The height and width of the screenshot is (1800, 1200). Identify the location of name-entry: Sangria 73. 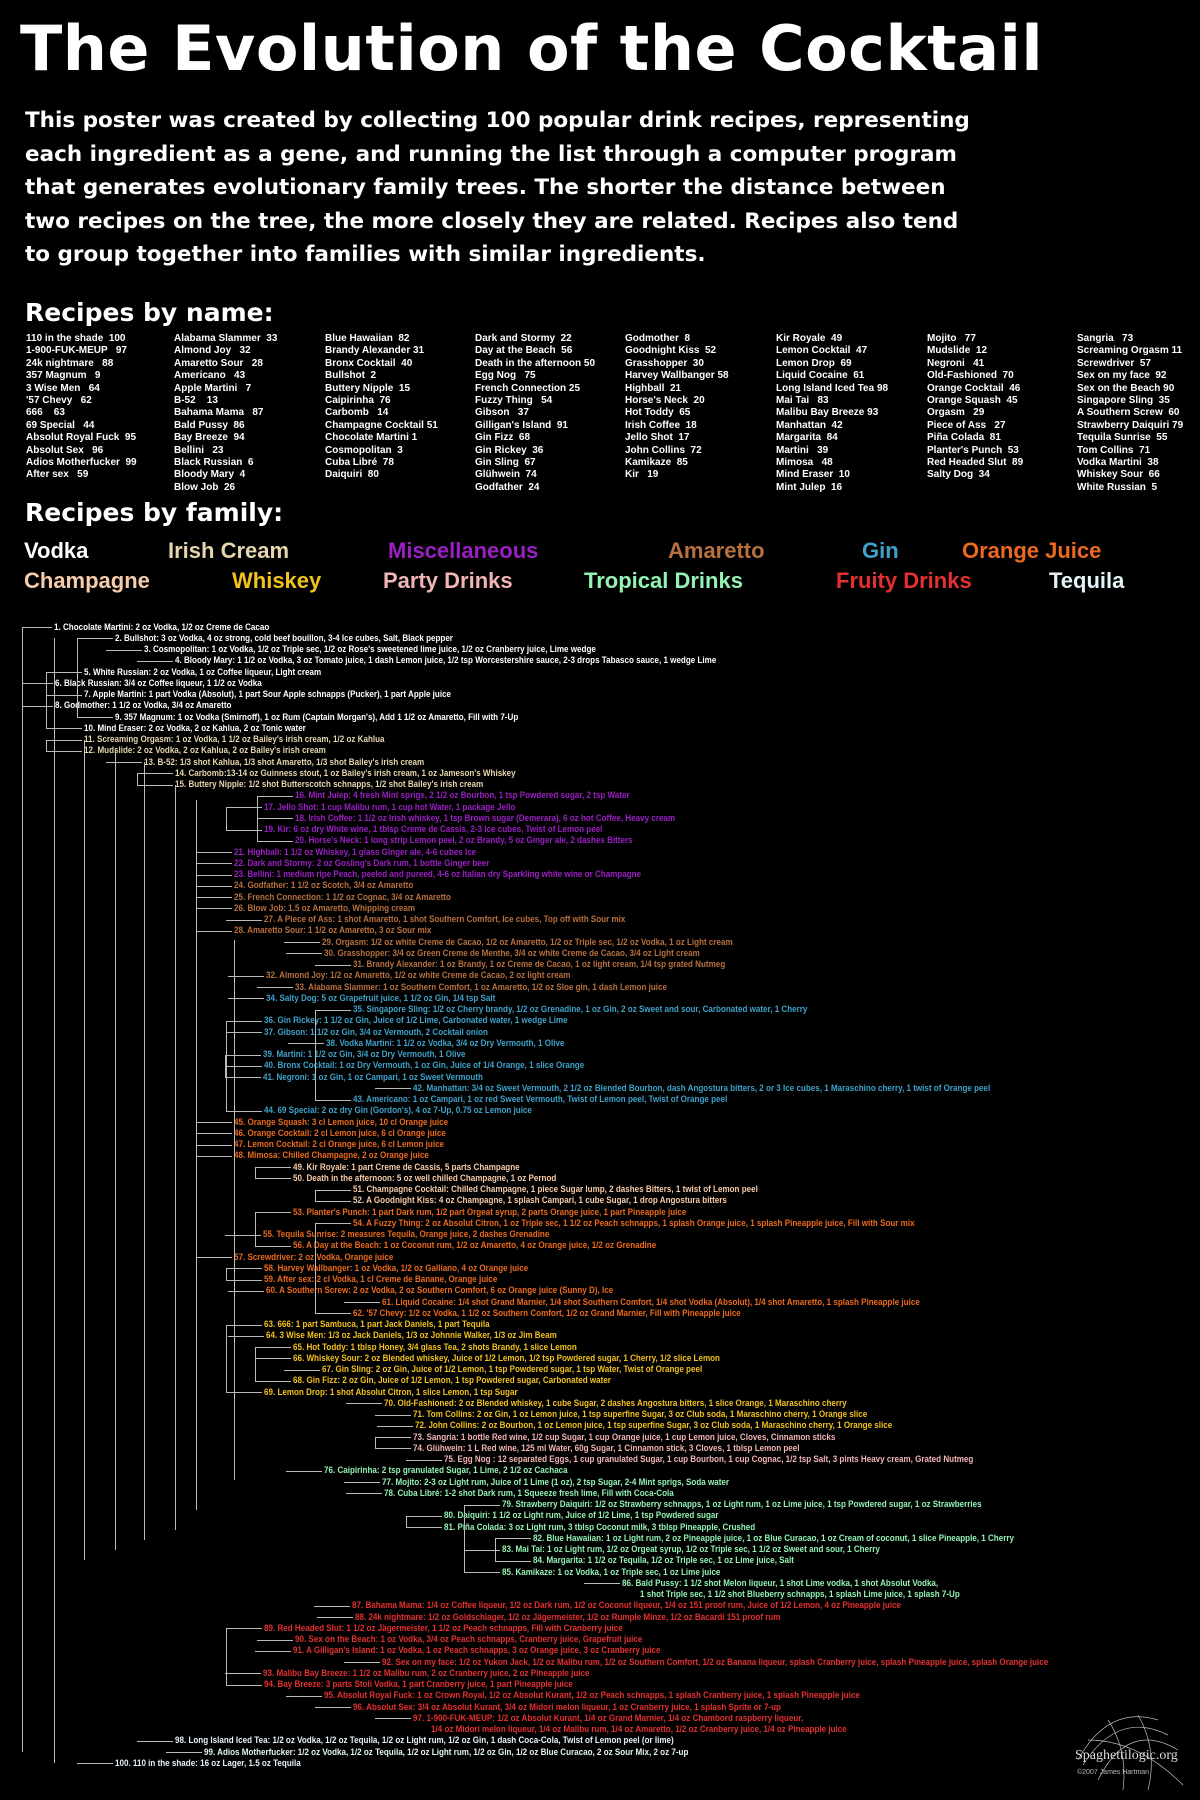
(1105, 338).